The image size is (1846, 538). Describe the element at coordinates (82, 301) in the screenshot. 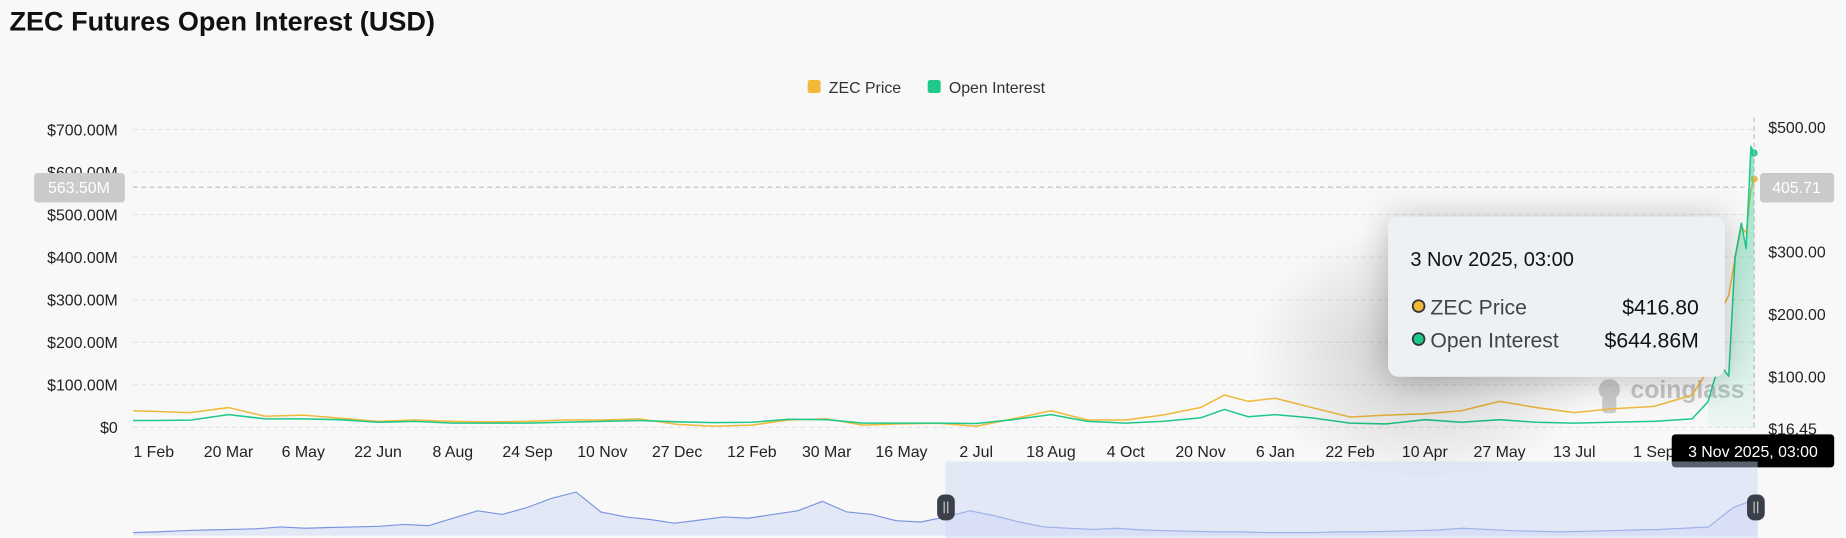

I see `left-axis-tick-label: $300.00M` at that location.